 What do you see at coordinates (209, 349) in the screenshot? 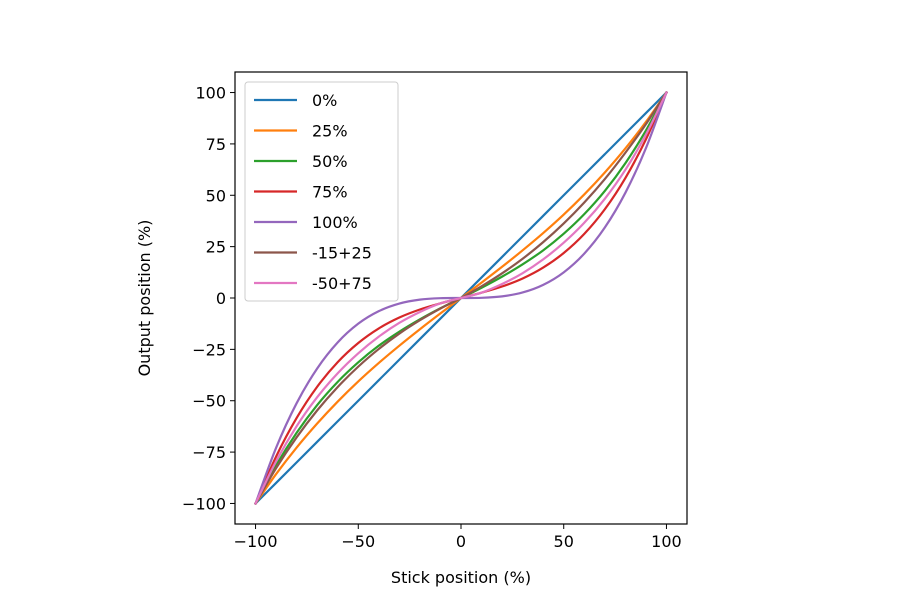
I see `y-tick-label-3: −25` at bounding box center [209, 349].